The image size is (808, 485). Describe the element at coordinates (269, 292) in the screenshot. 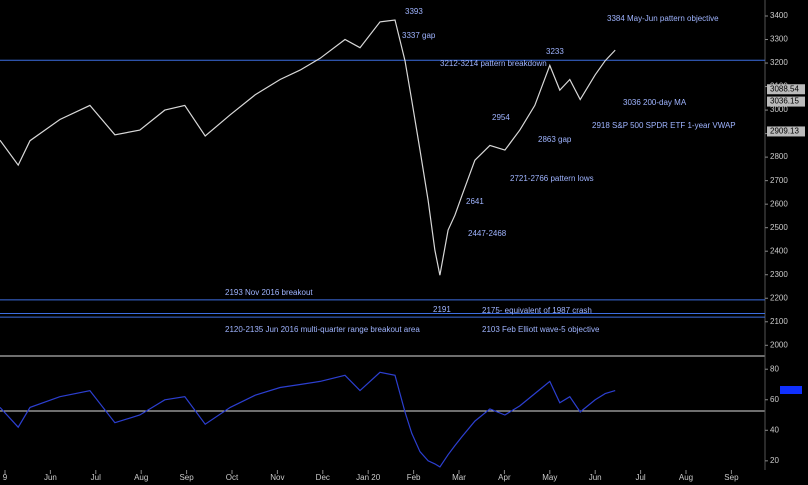

I see `annotation: 2193 Nov 2016 breakout` at that location.